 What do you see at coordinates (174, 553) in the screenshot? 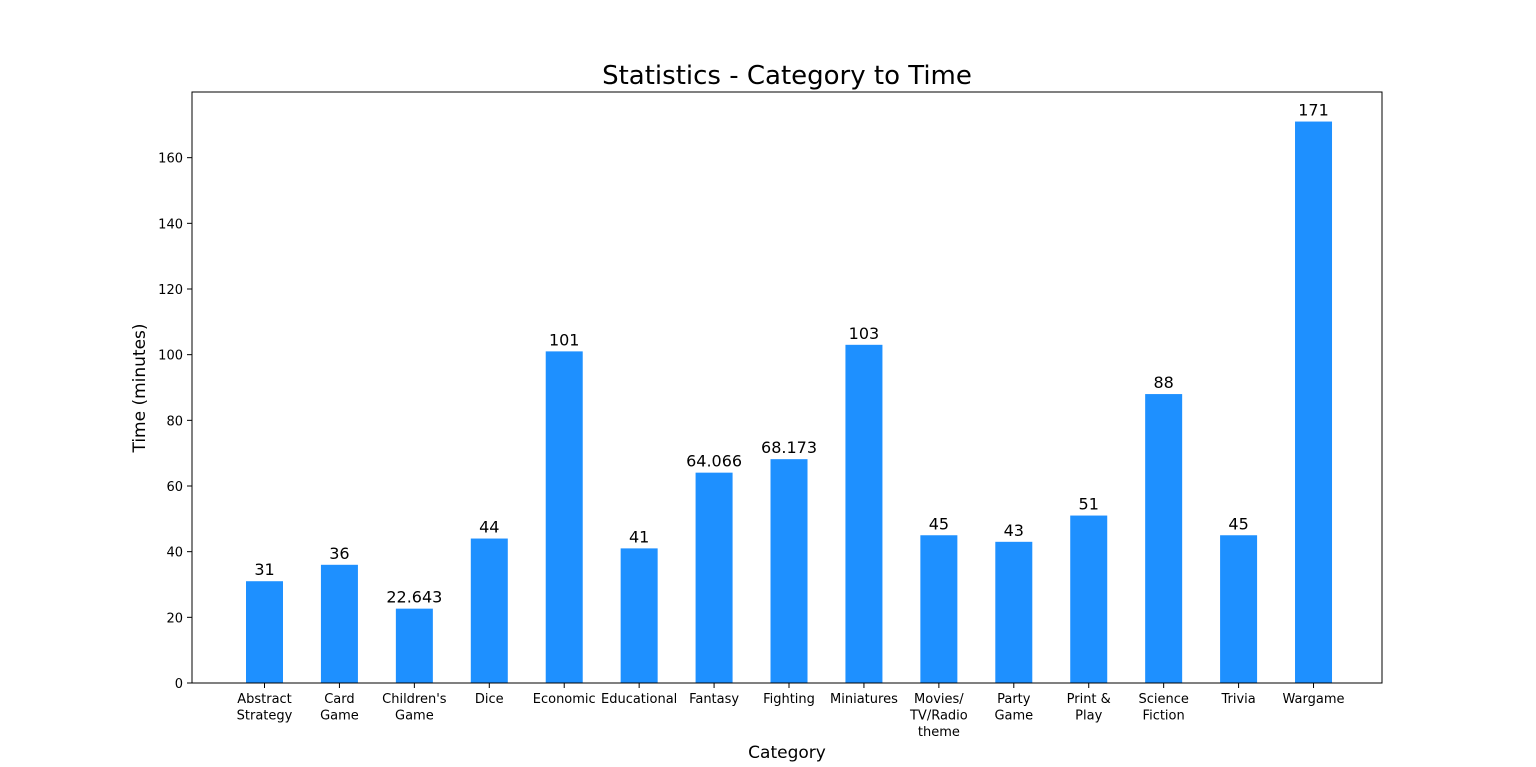
I see `y-tick-label: 40` at bounding box center [174, 553].